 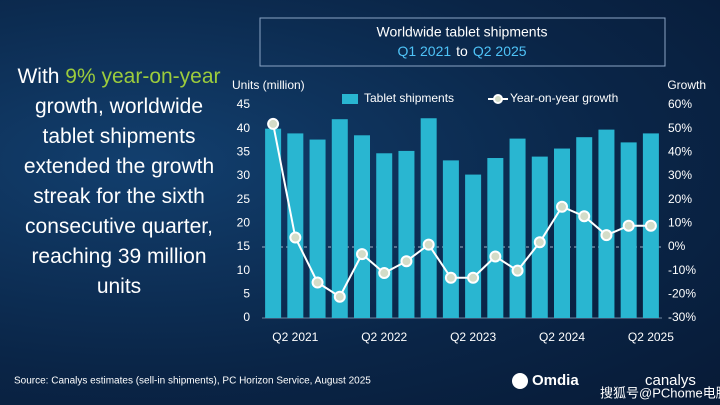 What do you see at coordinates (246, 317) in the screenshot?
I see `y-tick-label: 0` at bounding box center [246, 317].